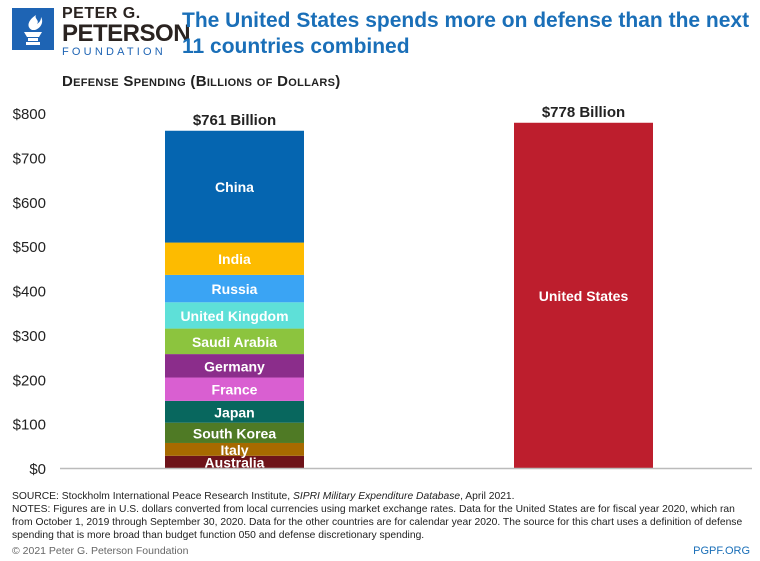 The width and height of the screenshot is (760, 561). Describe the element at coordinates (29, 425) in the screenshot. I see `y-tick-label: $100` at that location.